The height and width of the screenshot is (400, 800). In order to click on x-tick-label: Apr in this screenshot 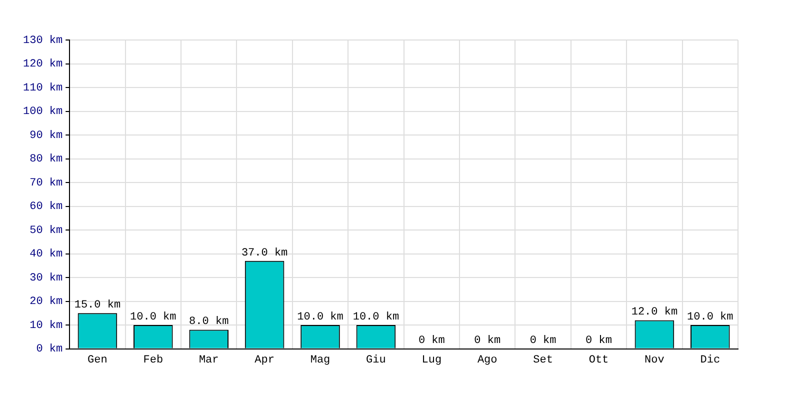, I will do `click(264, 360)`.